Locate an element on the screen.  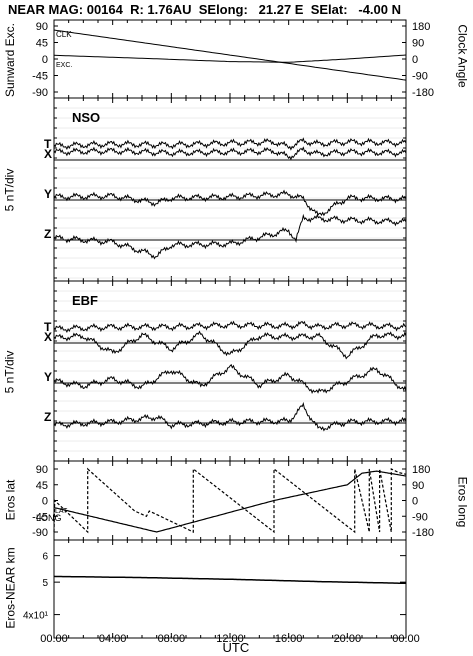
clk-line is located at coordinates (230, 55).